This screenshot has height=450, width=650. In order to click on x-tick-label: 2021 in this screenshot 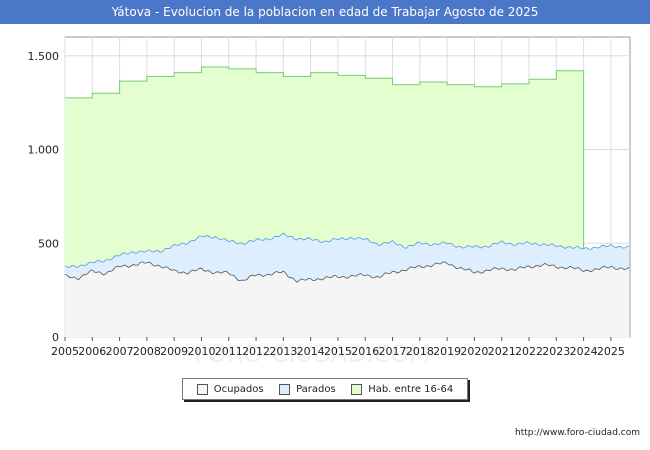, I will do `click(502, 351)`.